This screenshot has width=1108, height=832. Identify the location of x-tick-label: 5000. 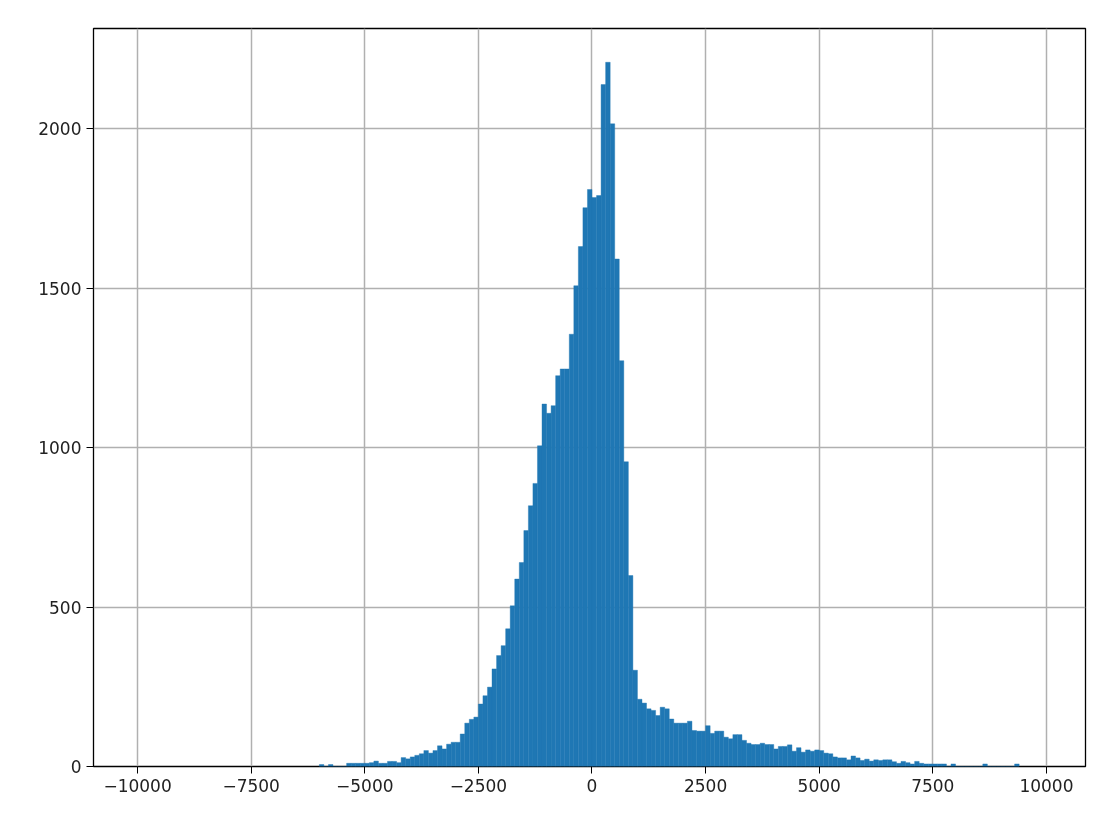
(819, 785).